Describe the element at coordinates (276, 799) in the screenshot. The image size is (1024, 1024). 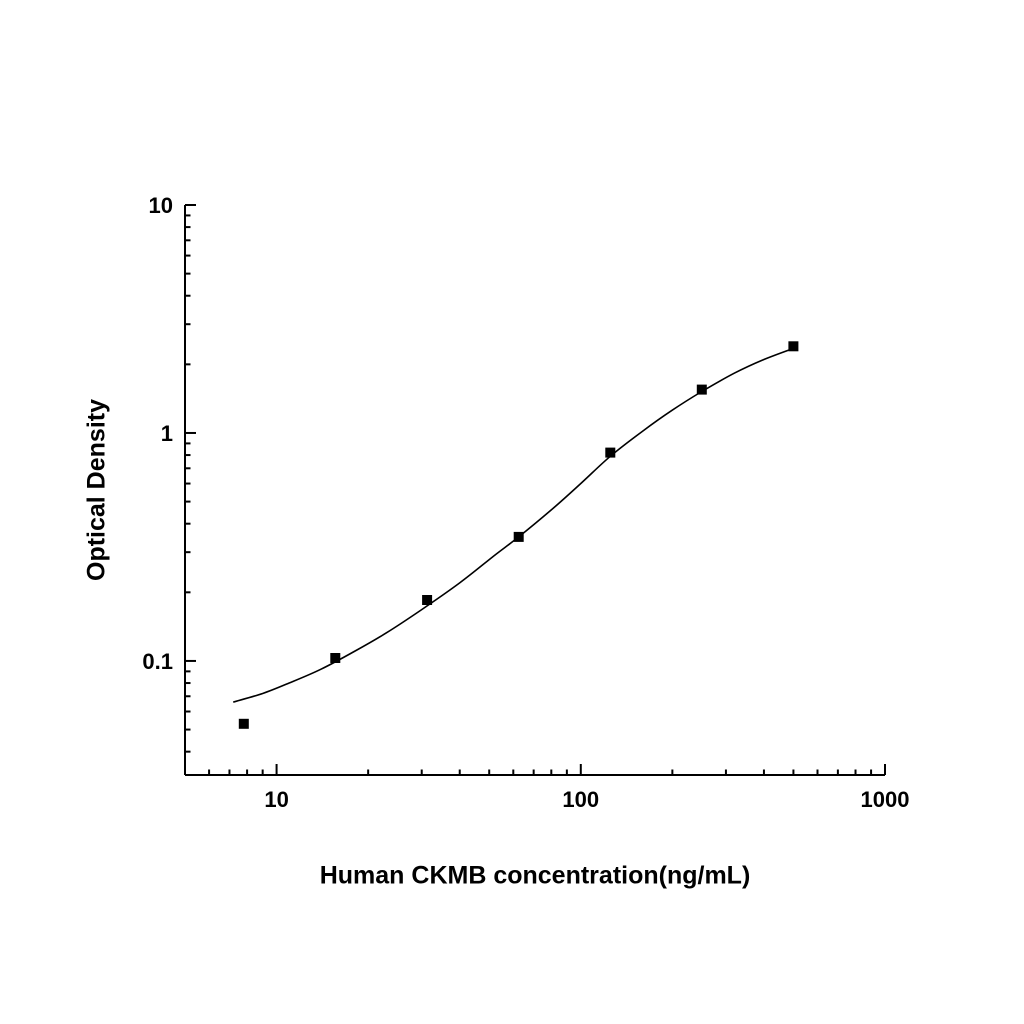
I see `x-tick-label: 10` at that location.